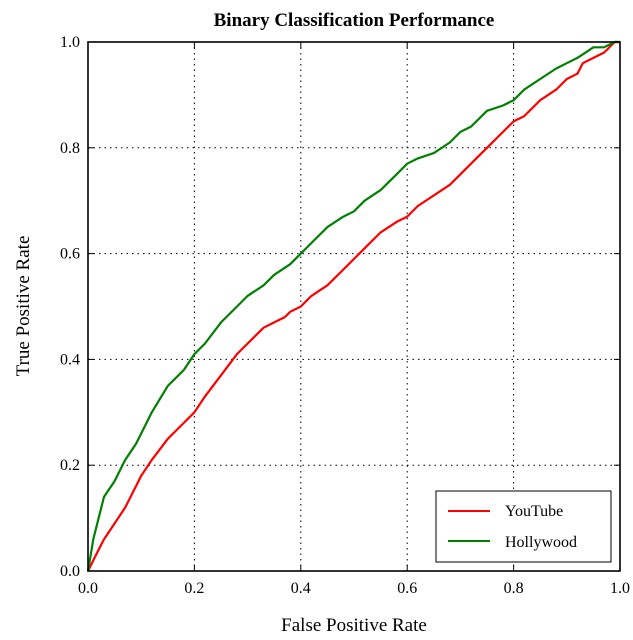 The image size is (633, 640). Describe the element at coordinates (514, 588) in the screenshot. I see `x-tick-label: 0.8` at that location.